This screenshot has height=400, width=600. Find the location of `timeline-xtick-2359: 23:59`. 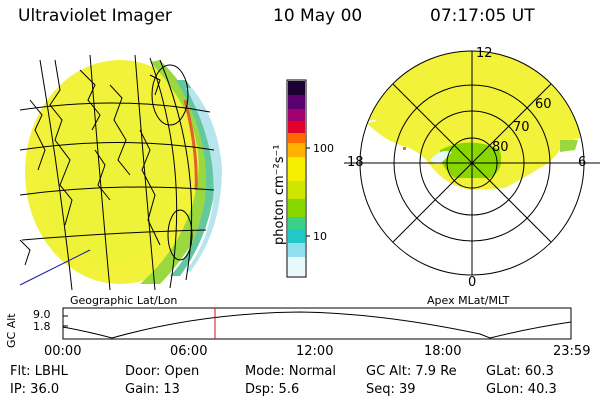

timeline-xtick-2359: 23:59 is located at coordinates (572, 351).